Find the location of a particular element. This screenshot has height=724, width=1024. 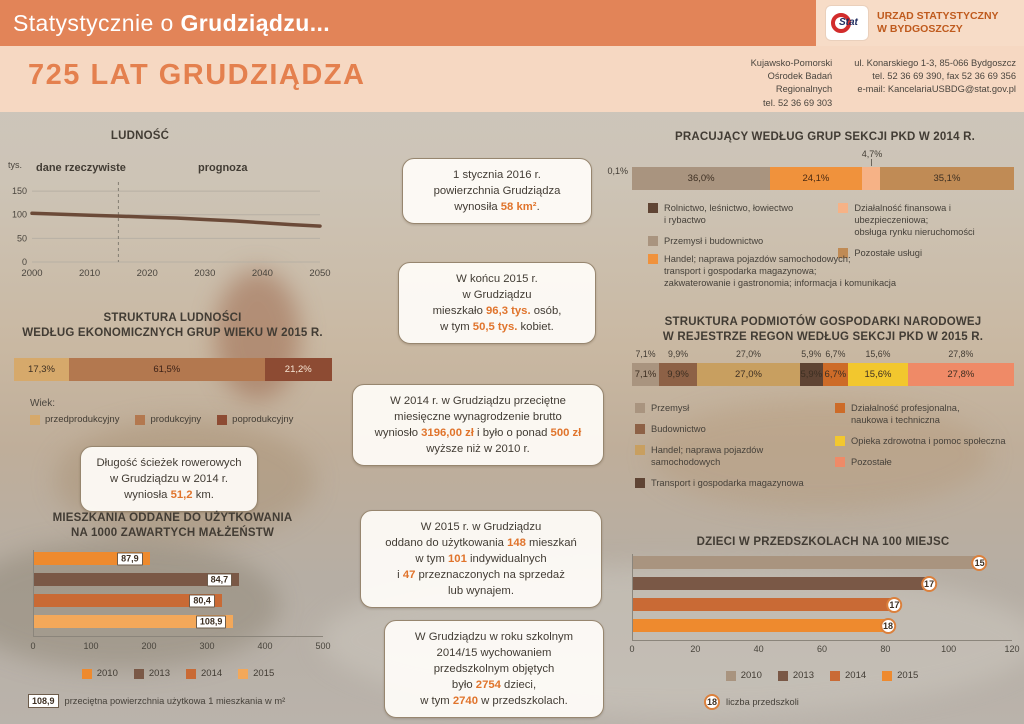

stack-segment: 27,8% is located at coordinates (960, 374).